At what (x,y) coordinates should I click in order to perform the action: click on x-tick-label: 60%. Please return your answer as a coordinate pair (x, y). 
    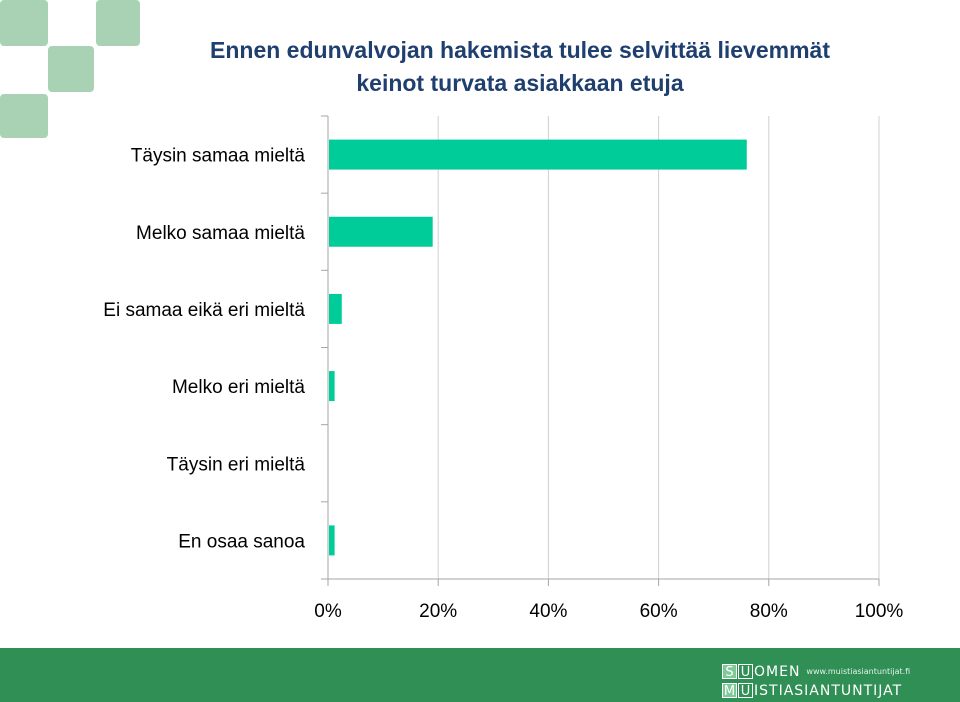
    Looking at the image, I should click on (659, 611).